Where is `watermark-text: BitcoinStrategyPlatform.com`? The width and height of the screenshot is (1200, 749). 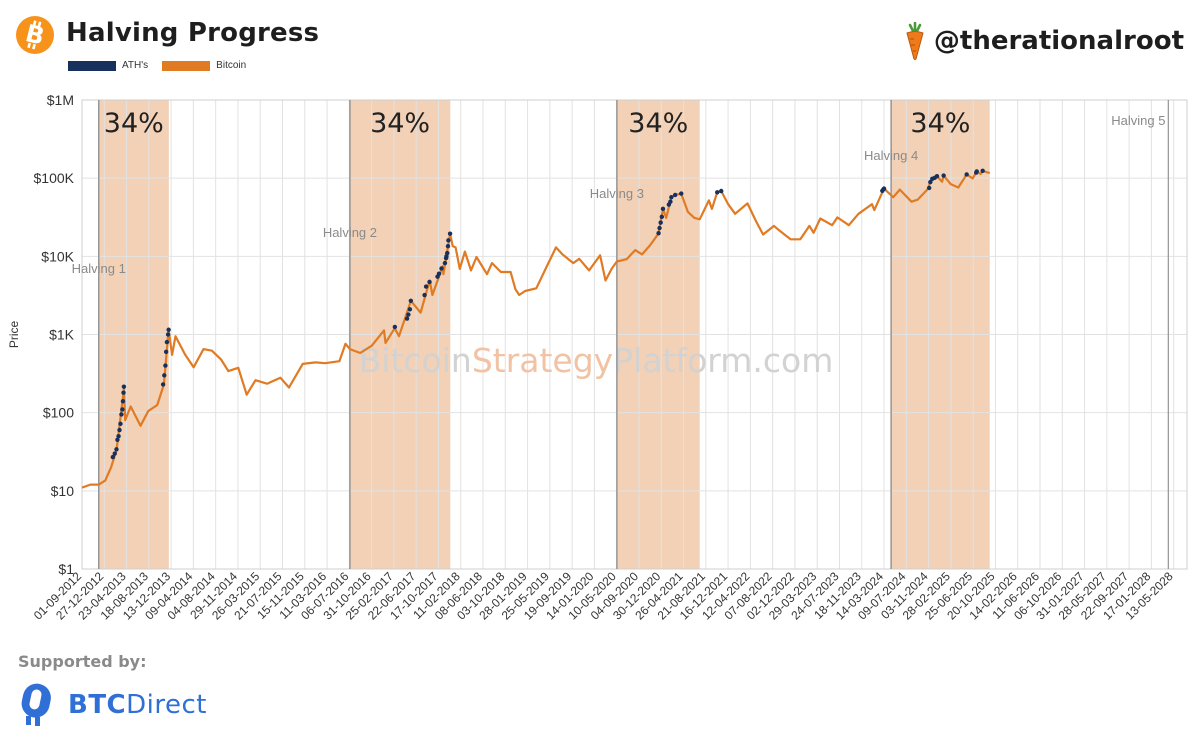
watermark-text: BitcoinStrategyPlatform.com is located at coordinates (596, 360).